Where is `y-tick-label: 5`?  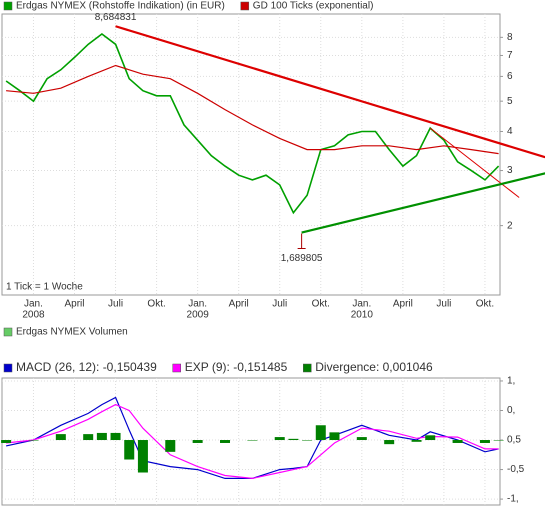
y-tick-label: 5 is located at coordinates (510, 101).